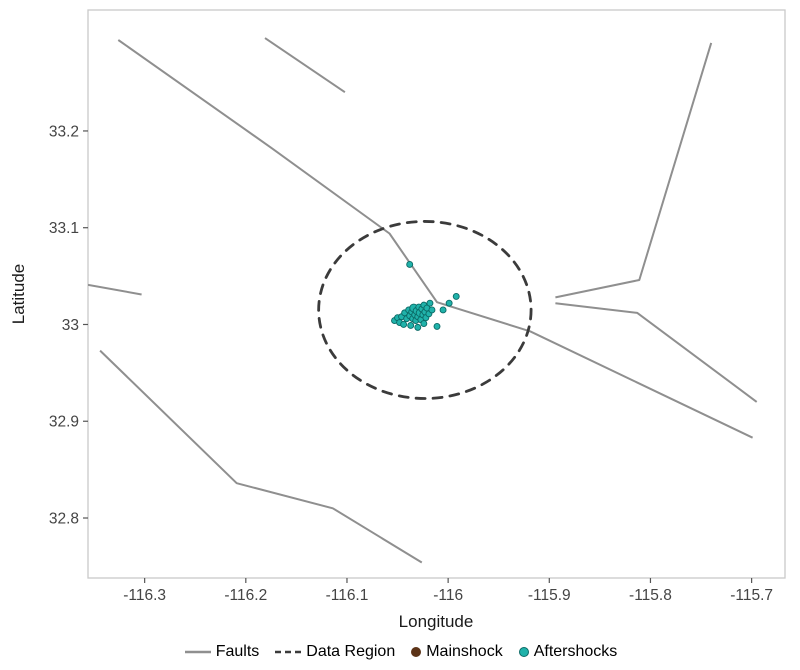 The image size is (800, 670). I want to click on data-region-line-swatch, so click(288, 652).